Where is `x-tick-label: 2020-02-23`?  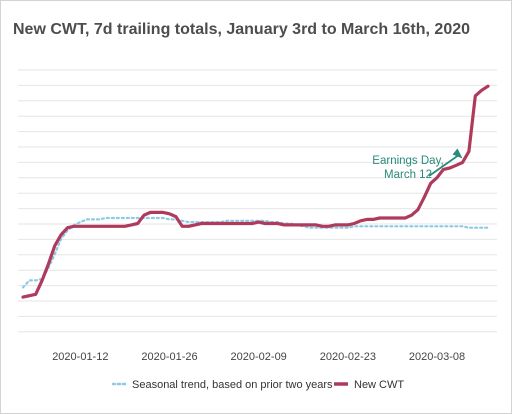 x-tick-label: 2020-02-23 is located at coordinates (348, 357).